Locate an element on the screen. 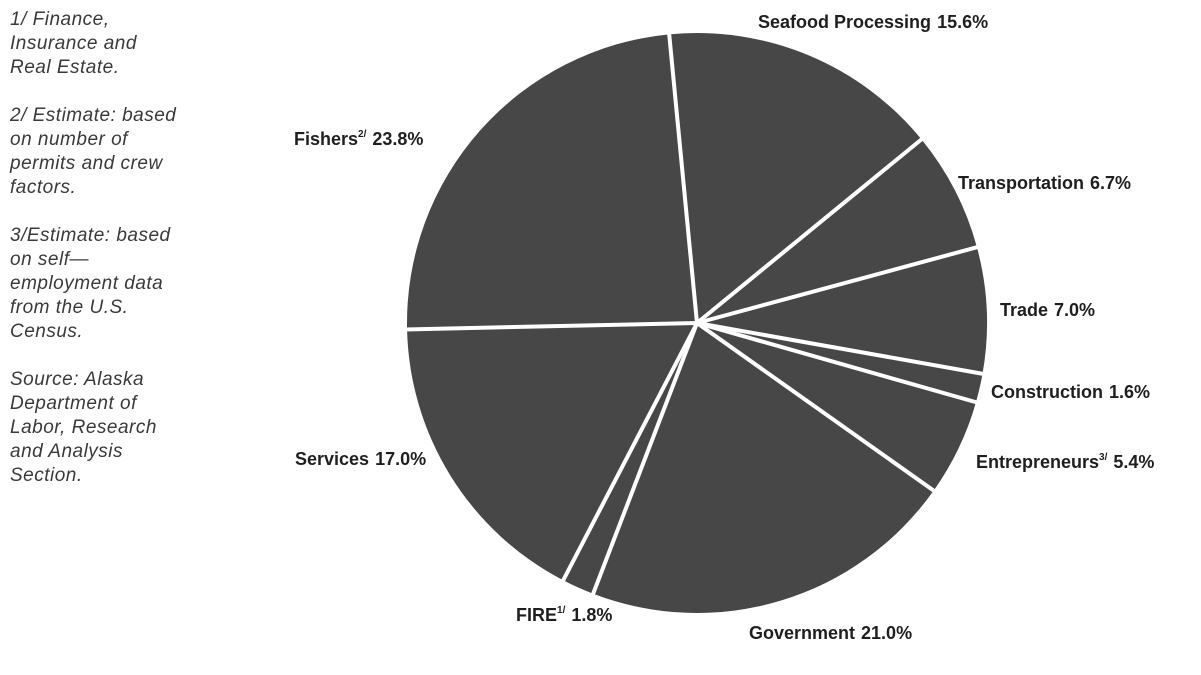 Image resolution: width=1201 pixels, height=675 pixels. pie-slice-services is located at coordinates (552, 452).